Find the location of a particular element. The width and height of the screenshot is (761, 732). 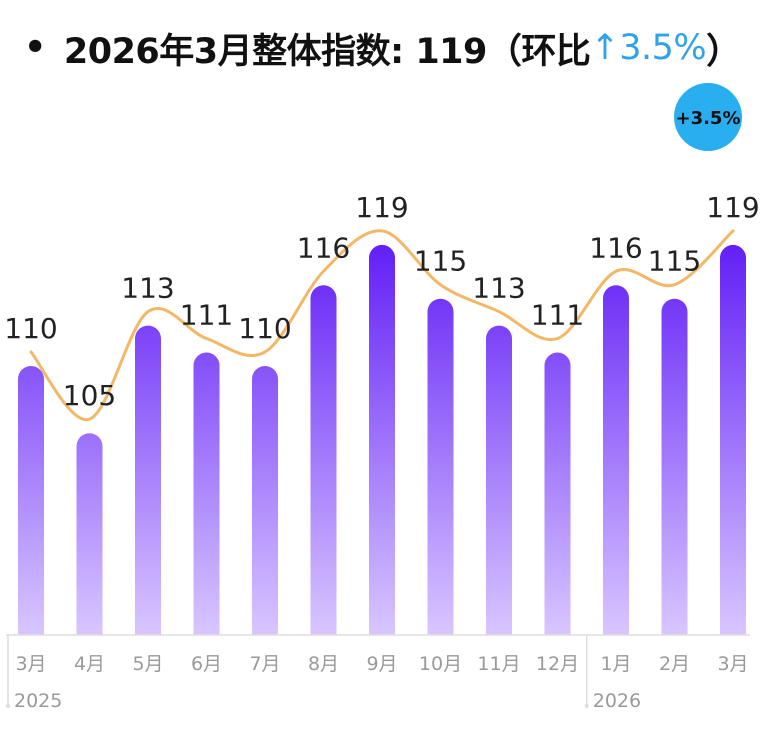

value-label-2: 105 is located at coordinates (89, 395).